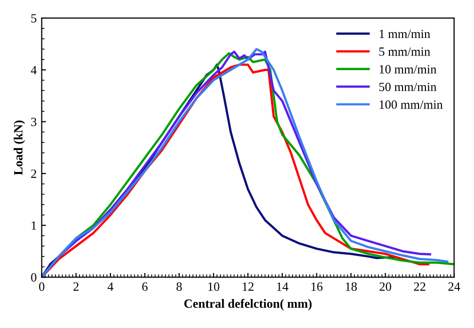 This screenshot has width=474, height=328. What do you see at coordinates (214, 286) in the screenshot?
I see `x-tick-label: 10` at bounding box center [214, 286].